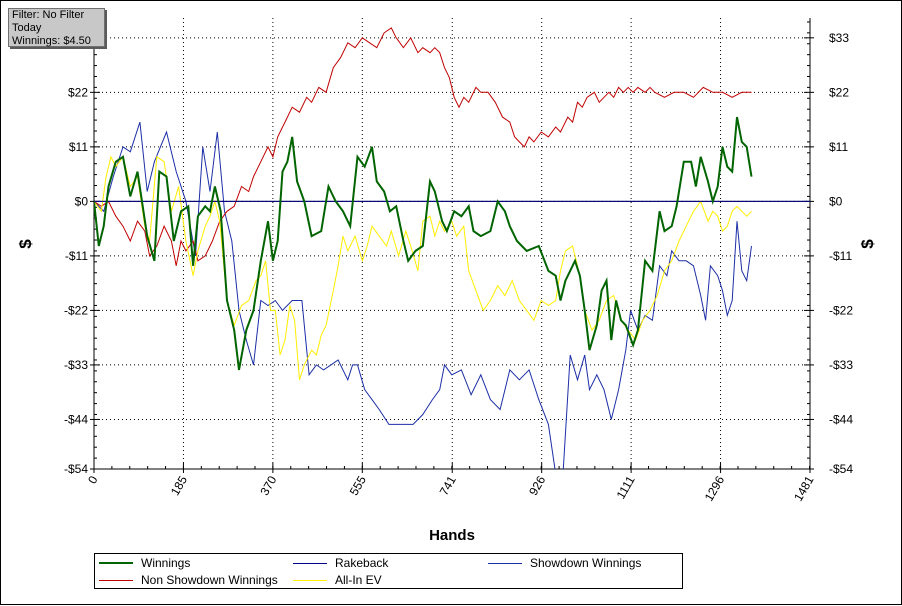  I want to click on x-tick-label-8: 1481, so click(804, 488).